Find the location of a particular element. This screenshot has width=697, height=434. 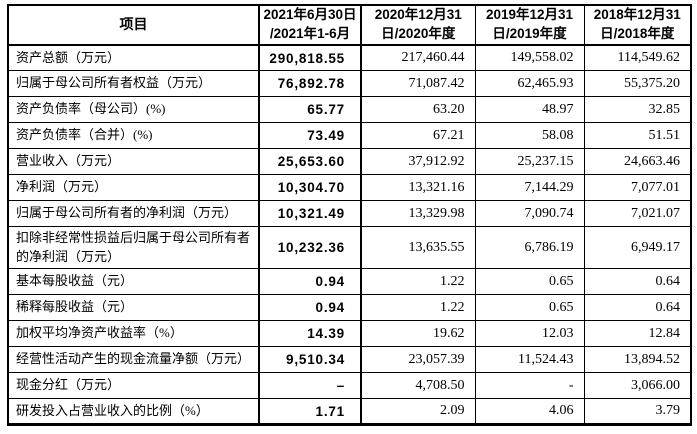

row-label: 资产负债率（合并）(%) is located at coordinates (133, 136).